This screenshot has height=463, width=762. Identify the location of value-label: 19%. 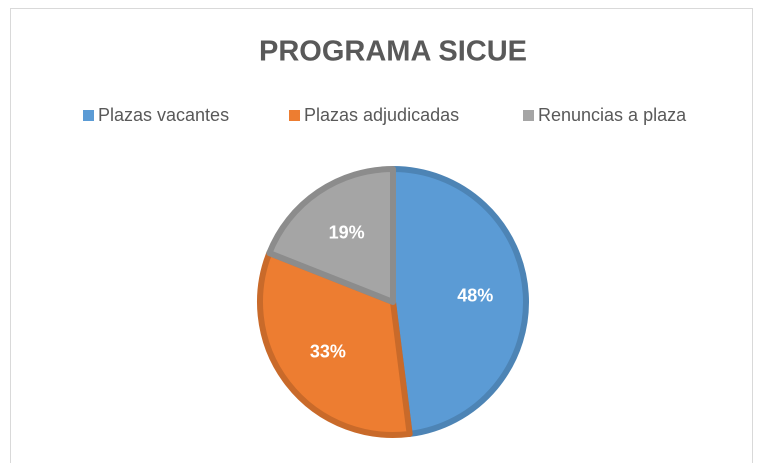
(347, 233).